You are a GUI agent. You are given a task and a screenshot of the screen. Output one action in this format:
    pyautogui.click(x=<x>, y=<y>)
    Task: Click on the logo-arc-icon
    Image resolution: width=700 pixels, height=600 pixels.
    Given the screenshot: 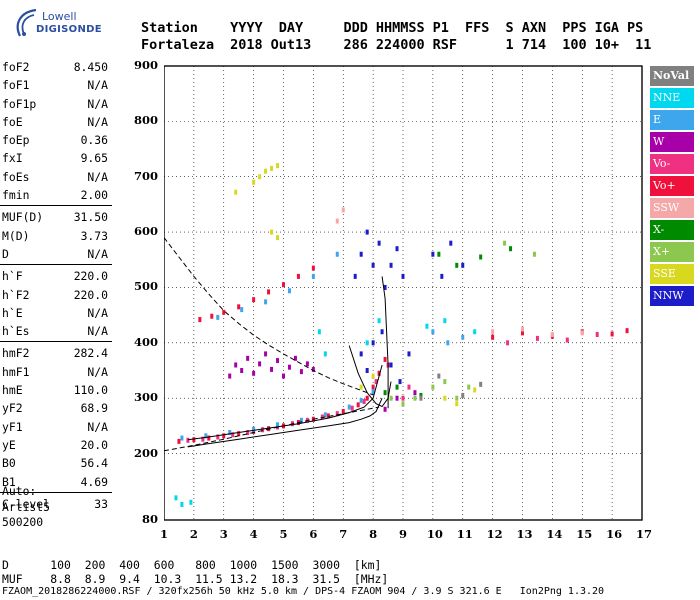 What is the action you would take?
    pyautogui.click(x=26, y=22)
    